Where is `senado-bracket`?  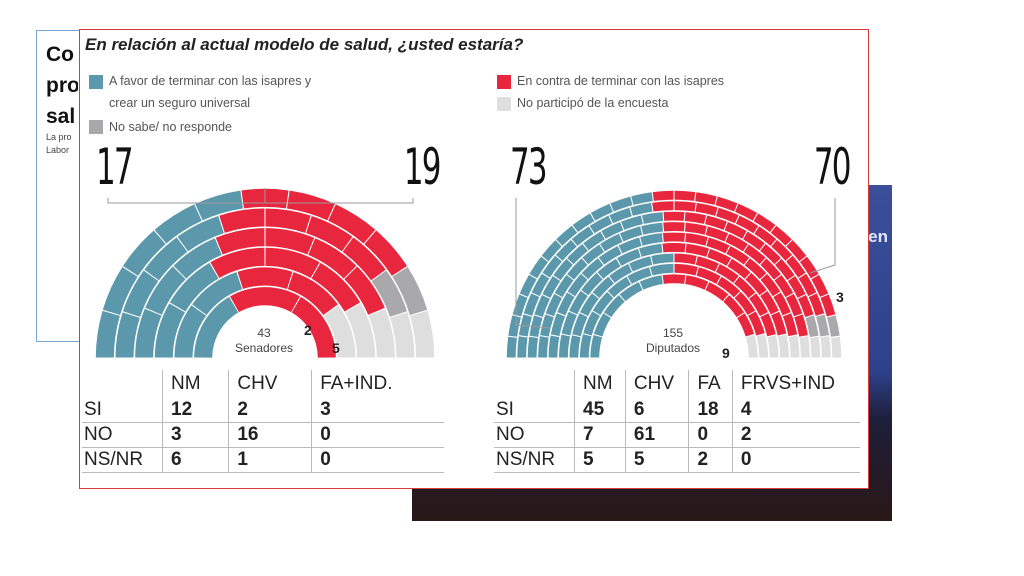 senado-bracket is located at coordinates (186, 196).